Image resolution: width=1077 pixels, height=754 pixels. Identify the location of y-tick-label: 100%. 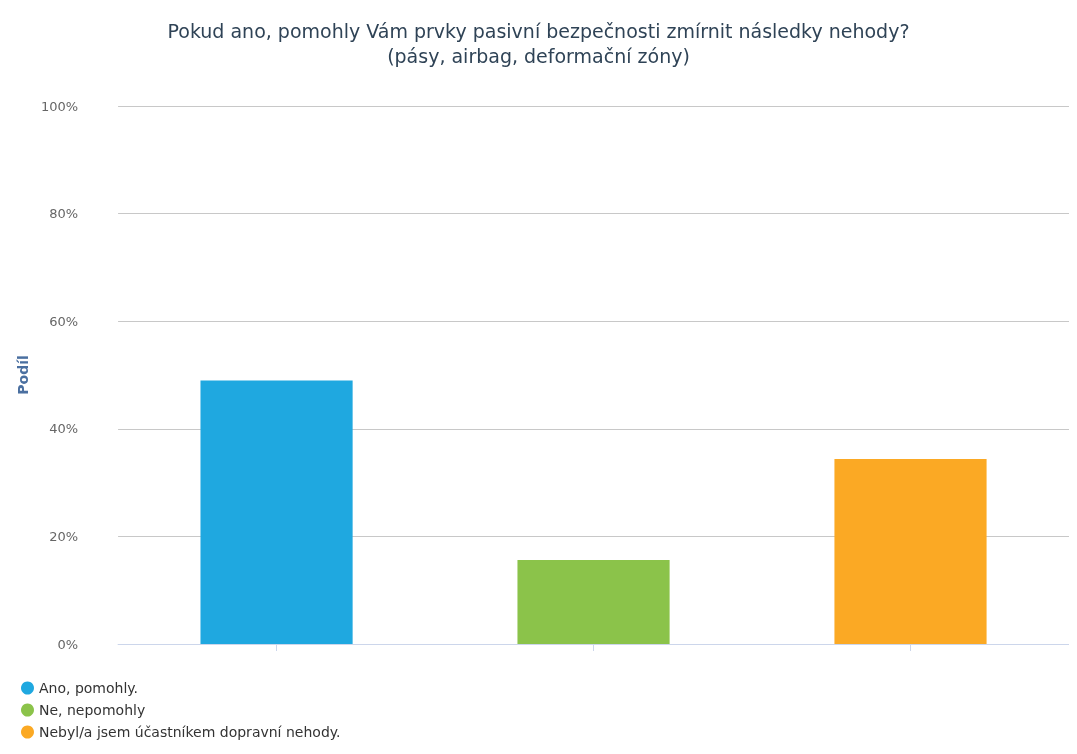
(59, 106).